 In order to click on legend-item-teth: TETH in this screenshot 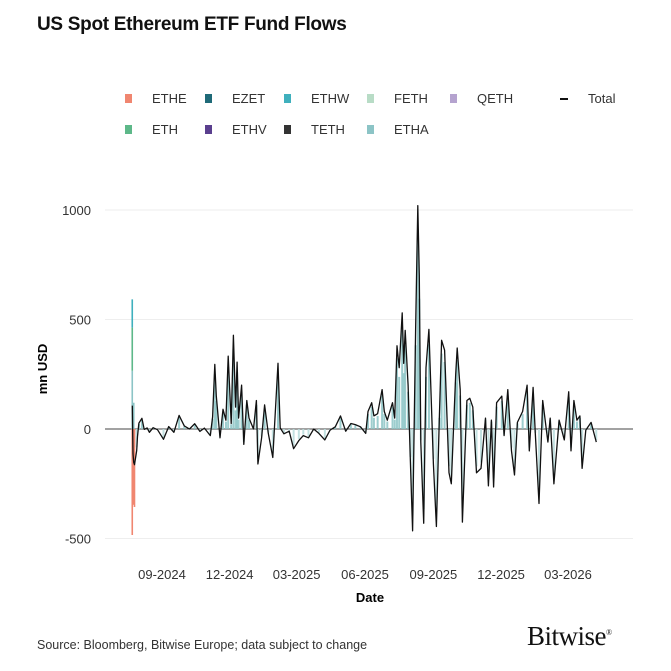, I will do `click(314, 129)`.